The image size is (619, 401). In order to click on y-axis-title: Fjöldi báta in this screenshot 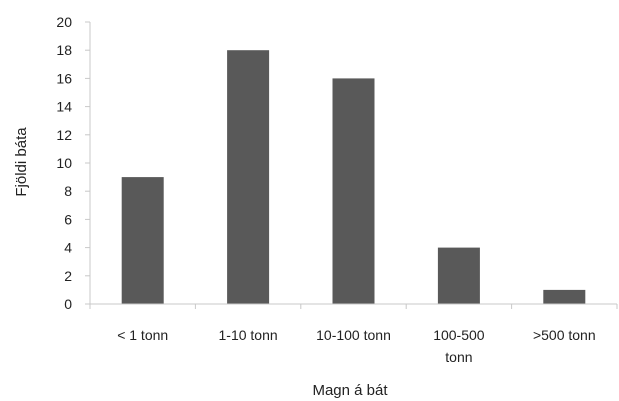, I will do `click(21, 162)`.